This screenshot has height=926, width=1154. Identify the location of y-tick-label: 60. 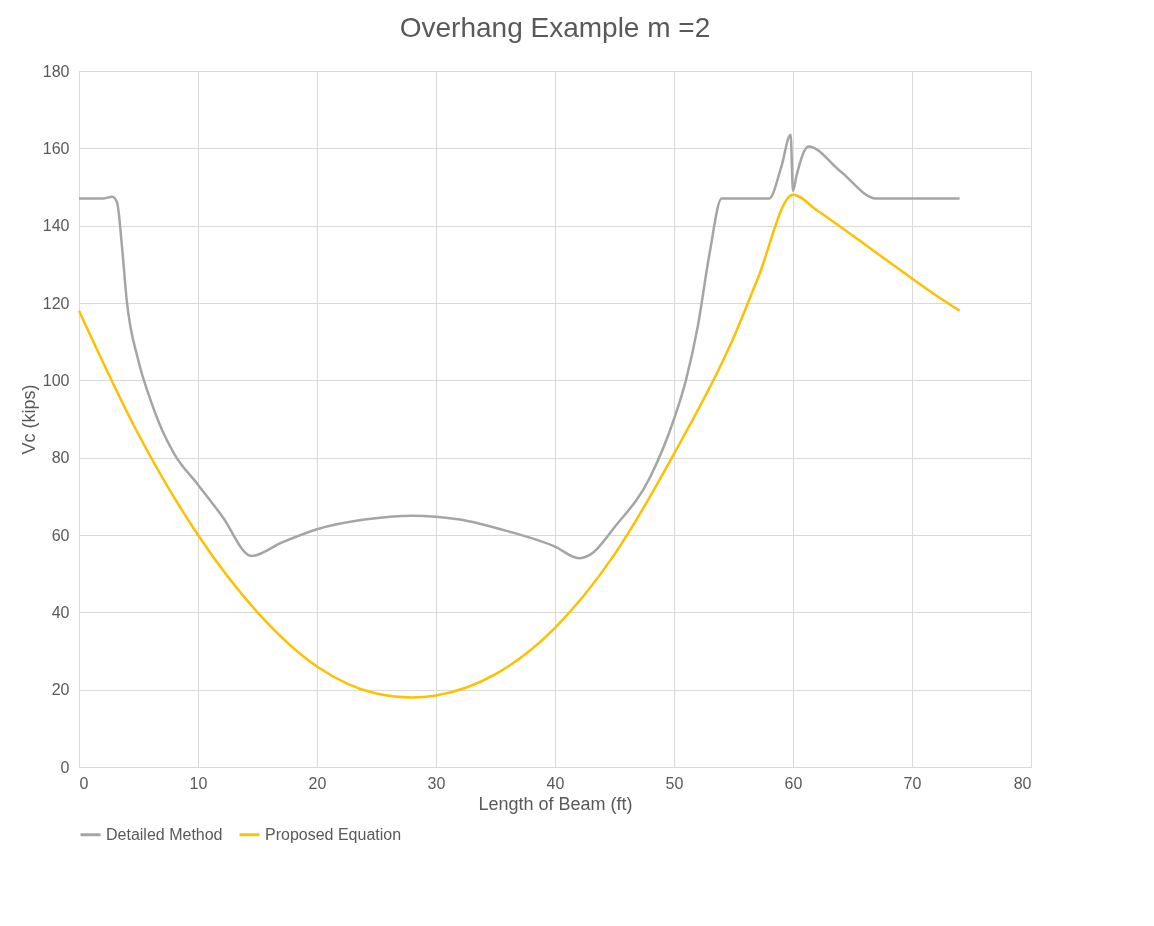
(60, 535).